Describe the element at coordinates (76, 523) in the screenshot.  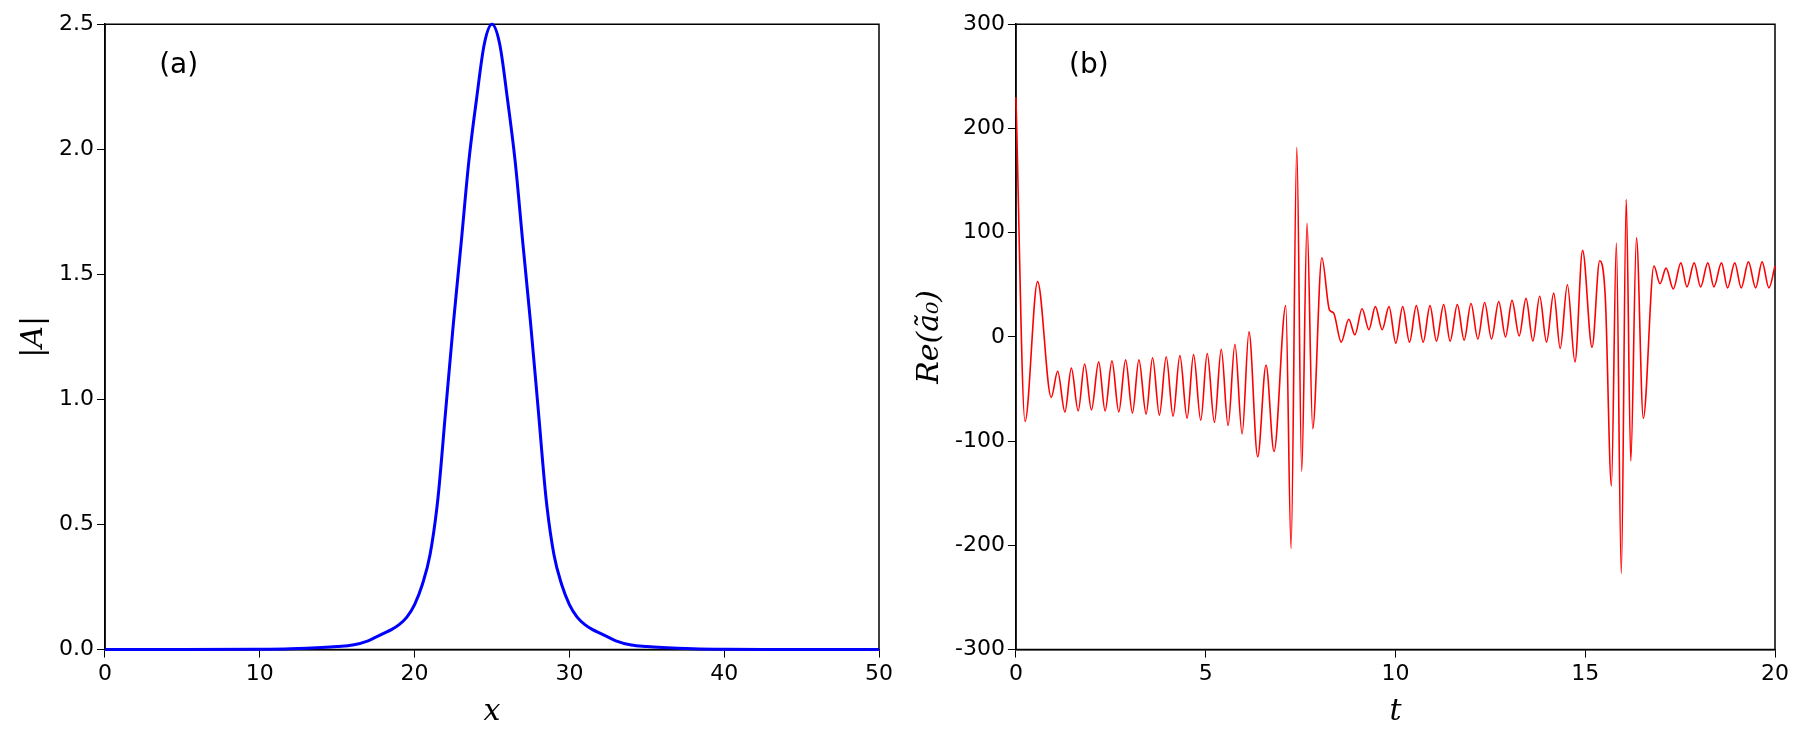
I see `y-tick-label: 0.5` at that location.